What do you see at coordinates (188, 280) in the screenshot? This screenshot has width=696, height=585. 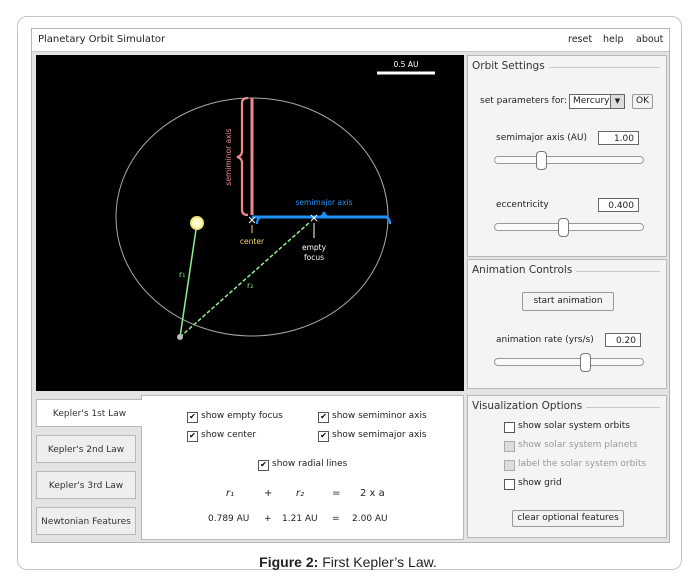 I see `radial-line-r1` at bounding box center [188, 280].